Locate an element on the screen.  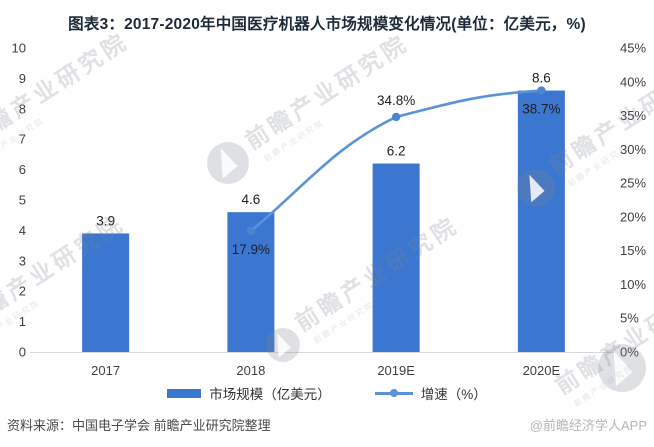
credit-text: @前瞻经济学人APP is located at coordinates (588, 425).